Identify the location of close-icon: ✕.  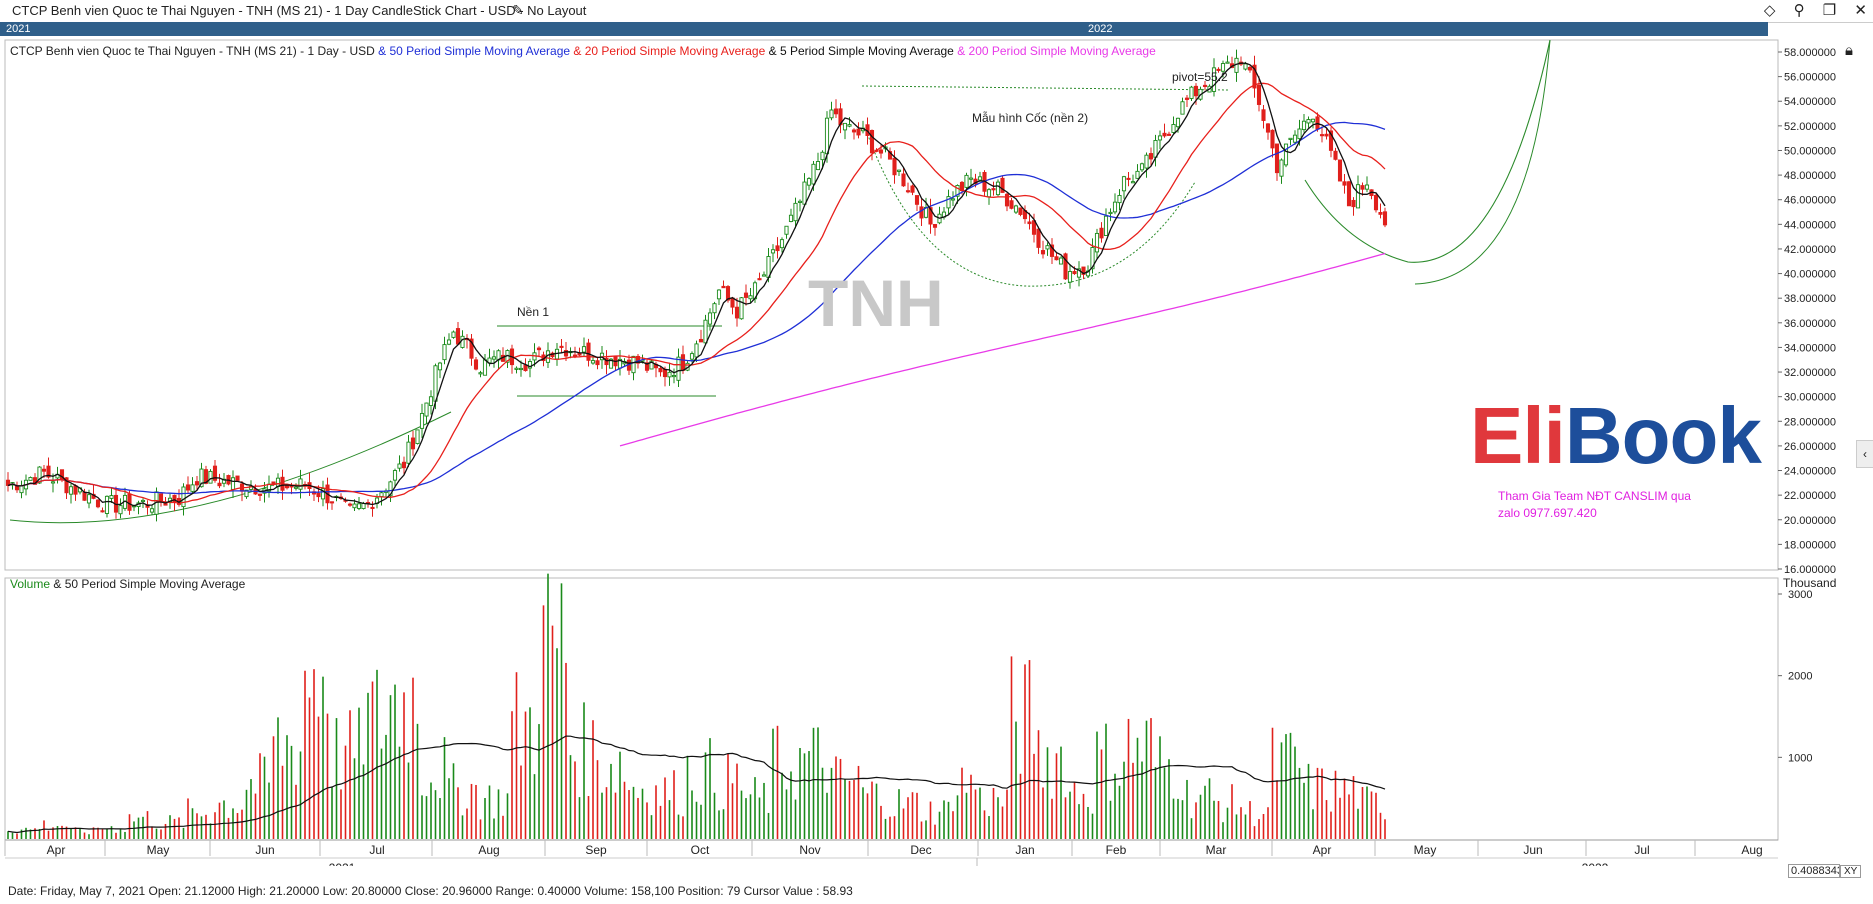
(1860, 10).